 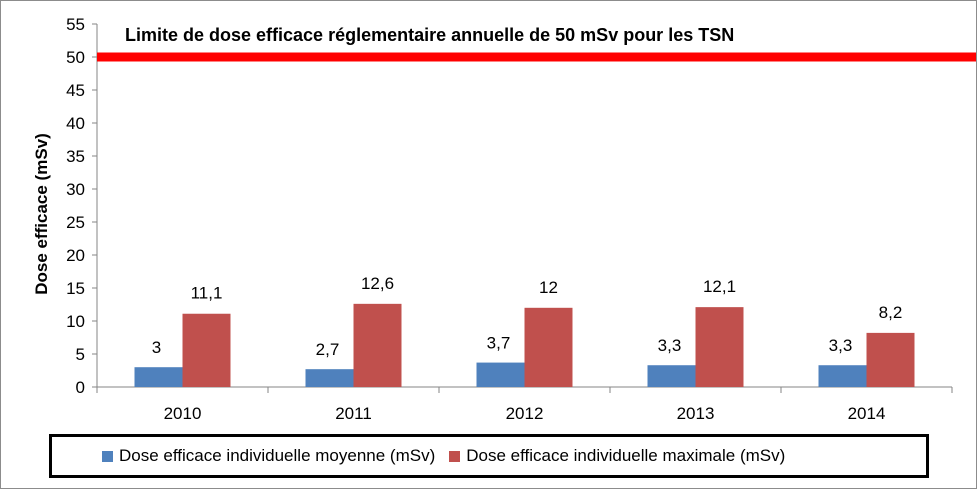 What do you see at coordinates (841, 345) in the screenshot?
I see `data-label-moyenne-2014: 3,3` at bounding box center [841, 345].